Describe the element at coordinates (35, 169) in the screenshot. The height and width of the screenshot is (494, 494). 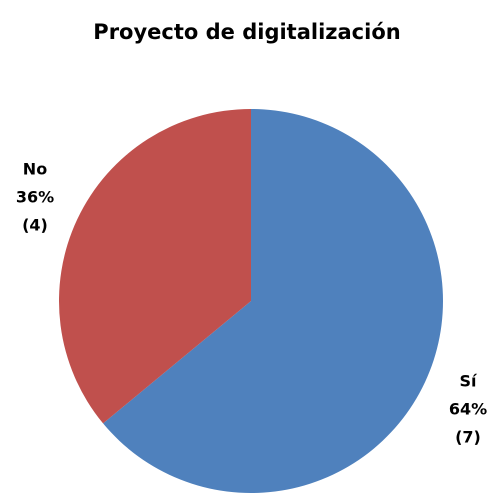
I see `slice-label: No` at that location.